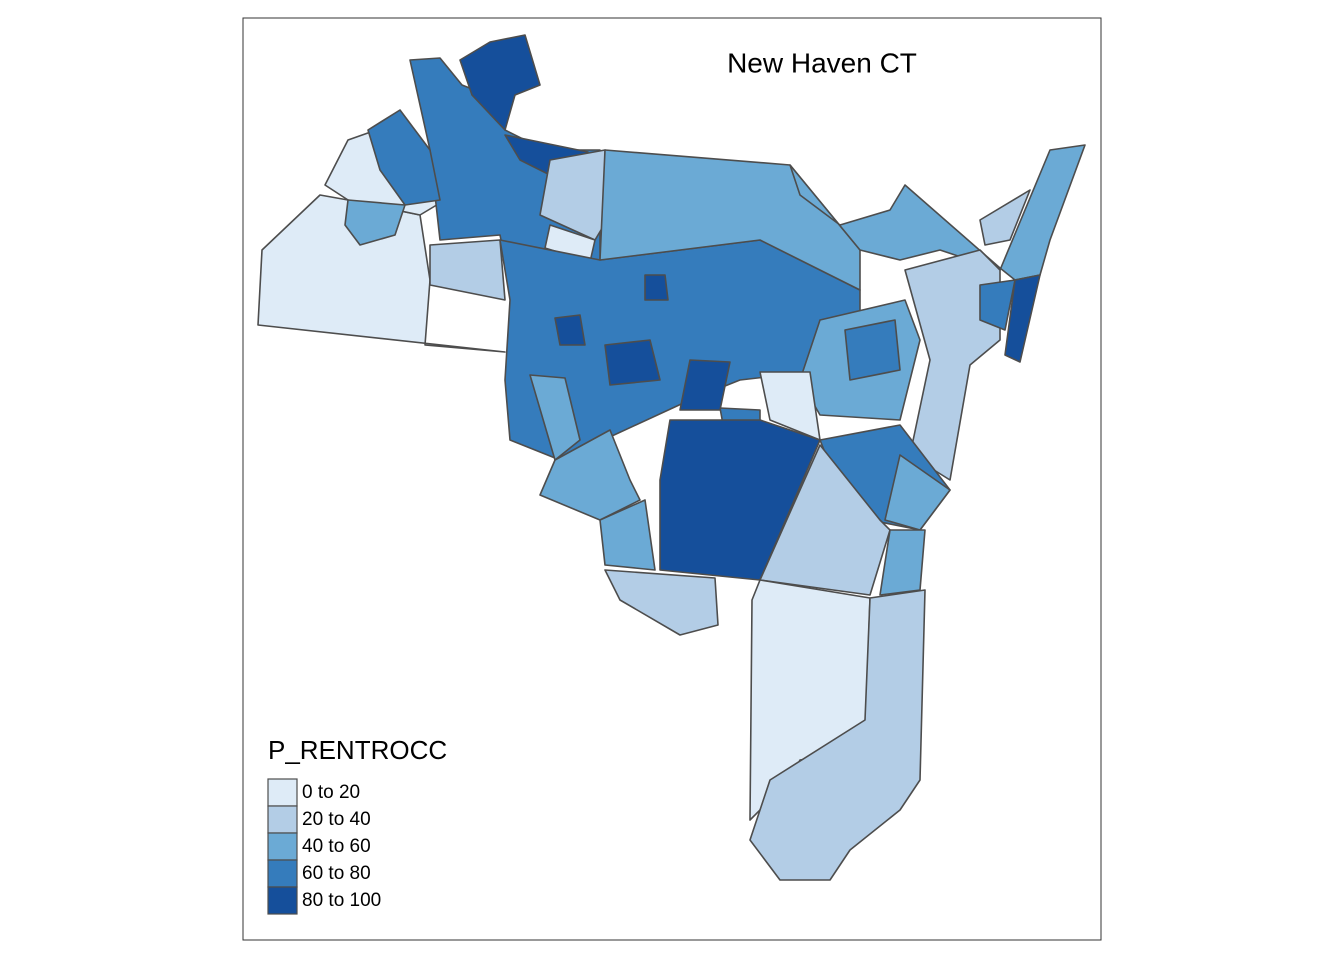 The height and width of the screenshot is (960, 1344). I want to click on legend-label: 40 to 60, so click(336, 846).